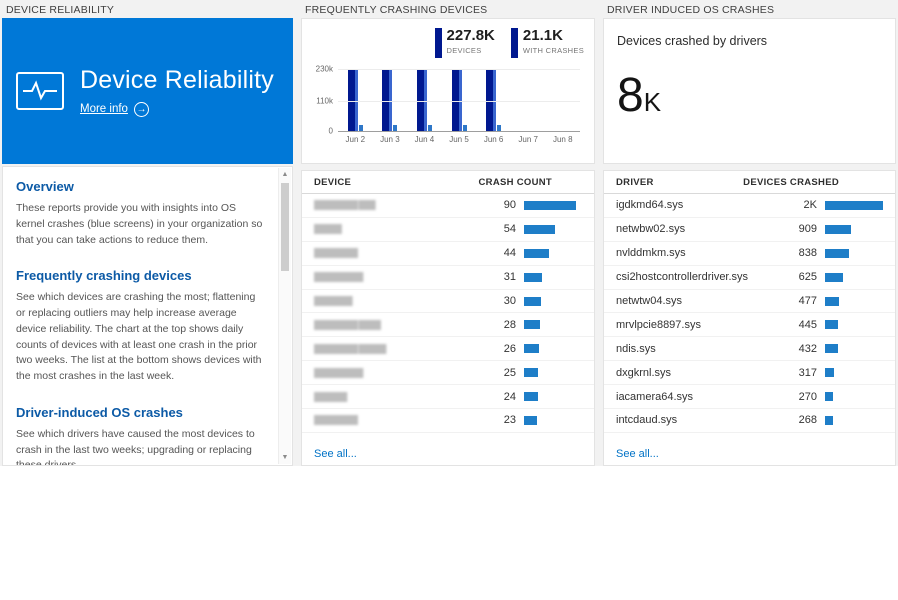 The height and width of the screenshot is (600, 898). Describe the element at coordinates (141, 109) in the screenshot. I see `arrow-right-icon: →` at that location.